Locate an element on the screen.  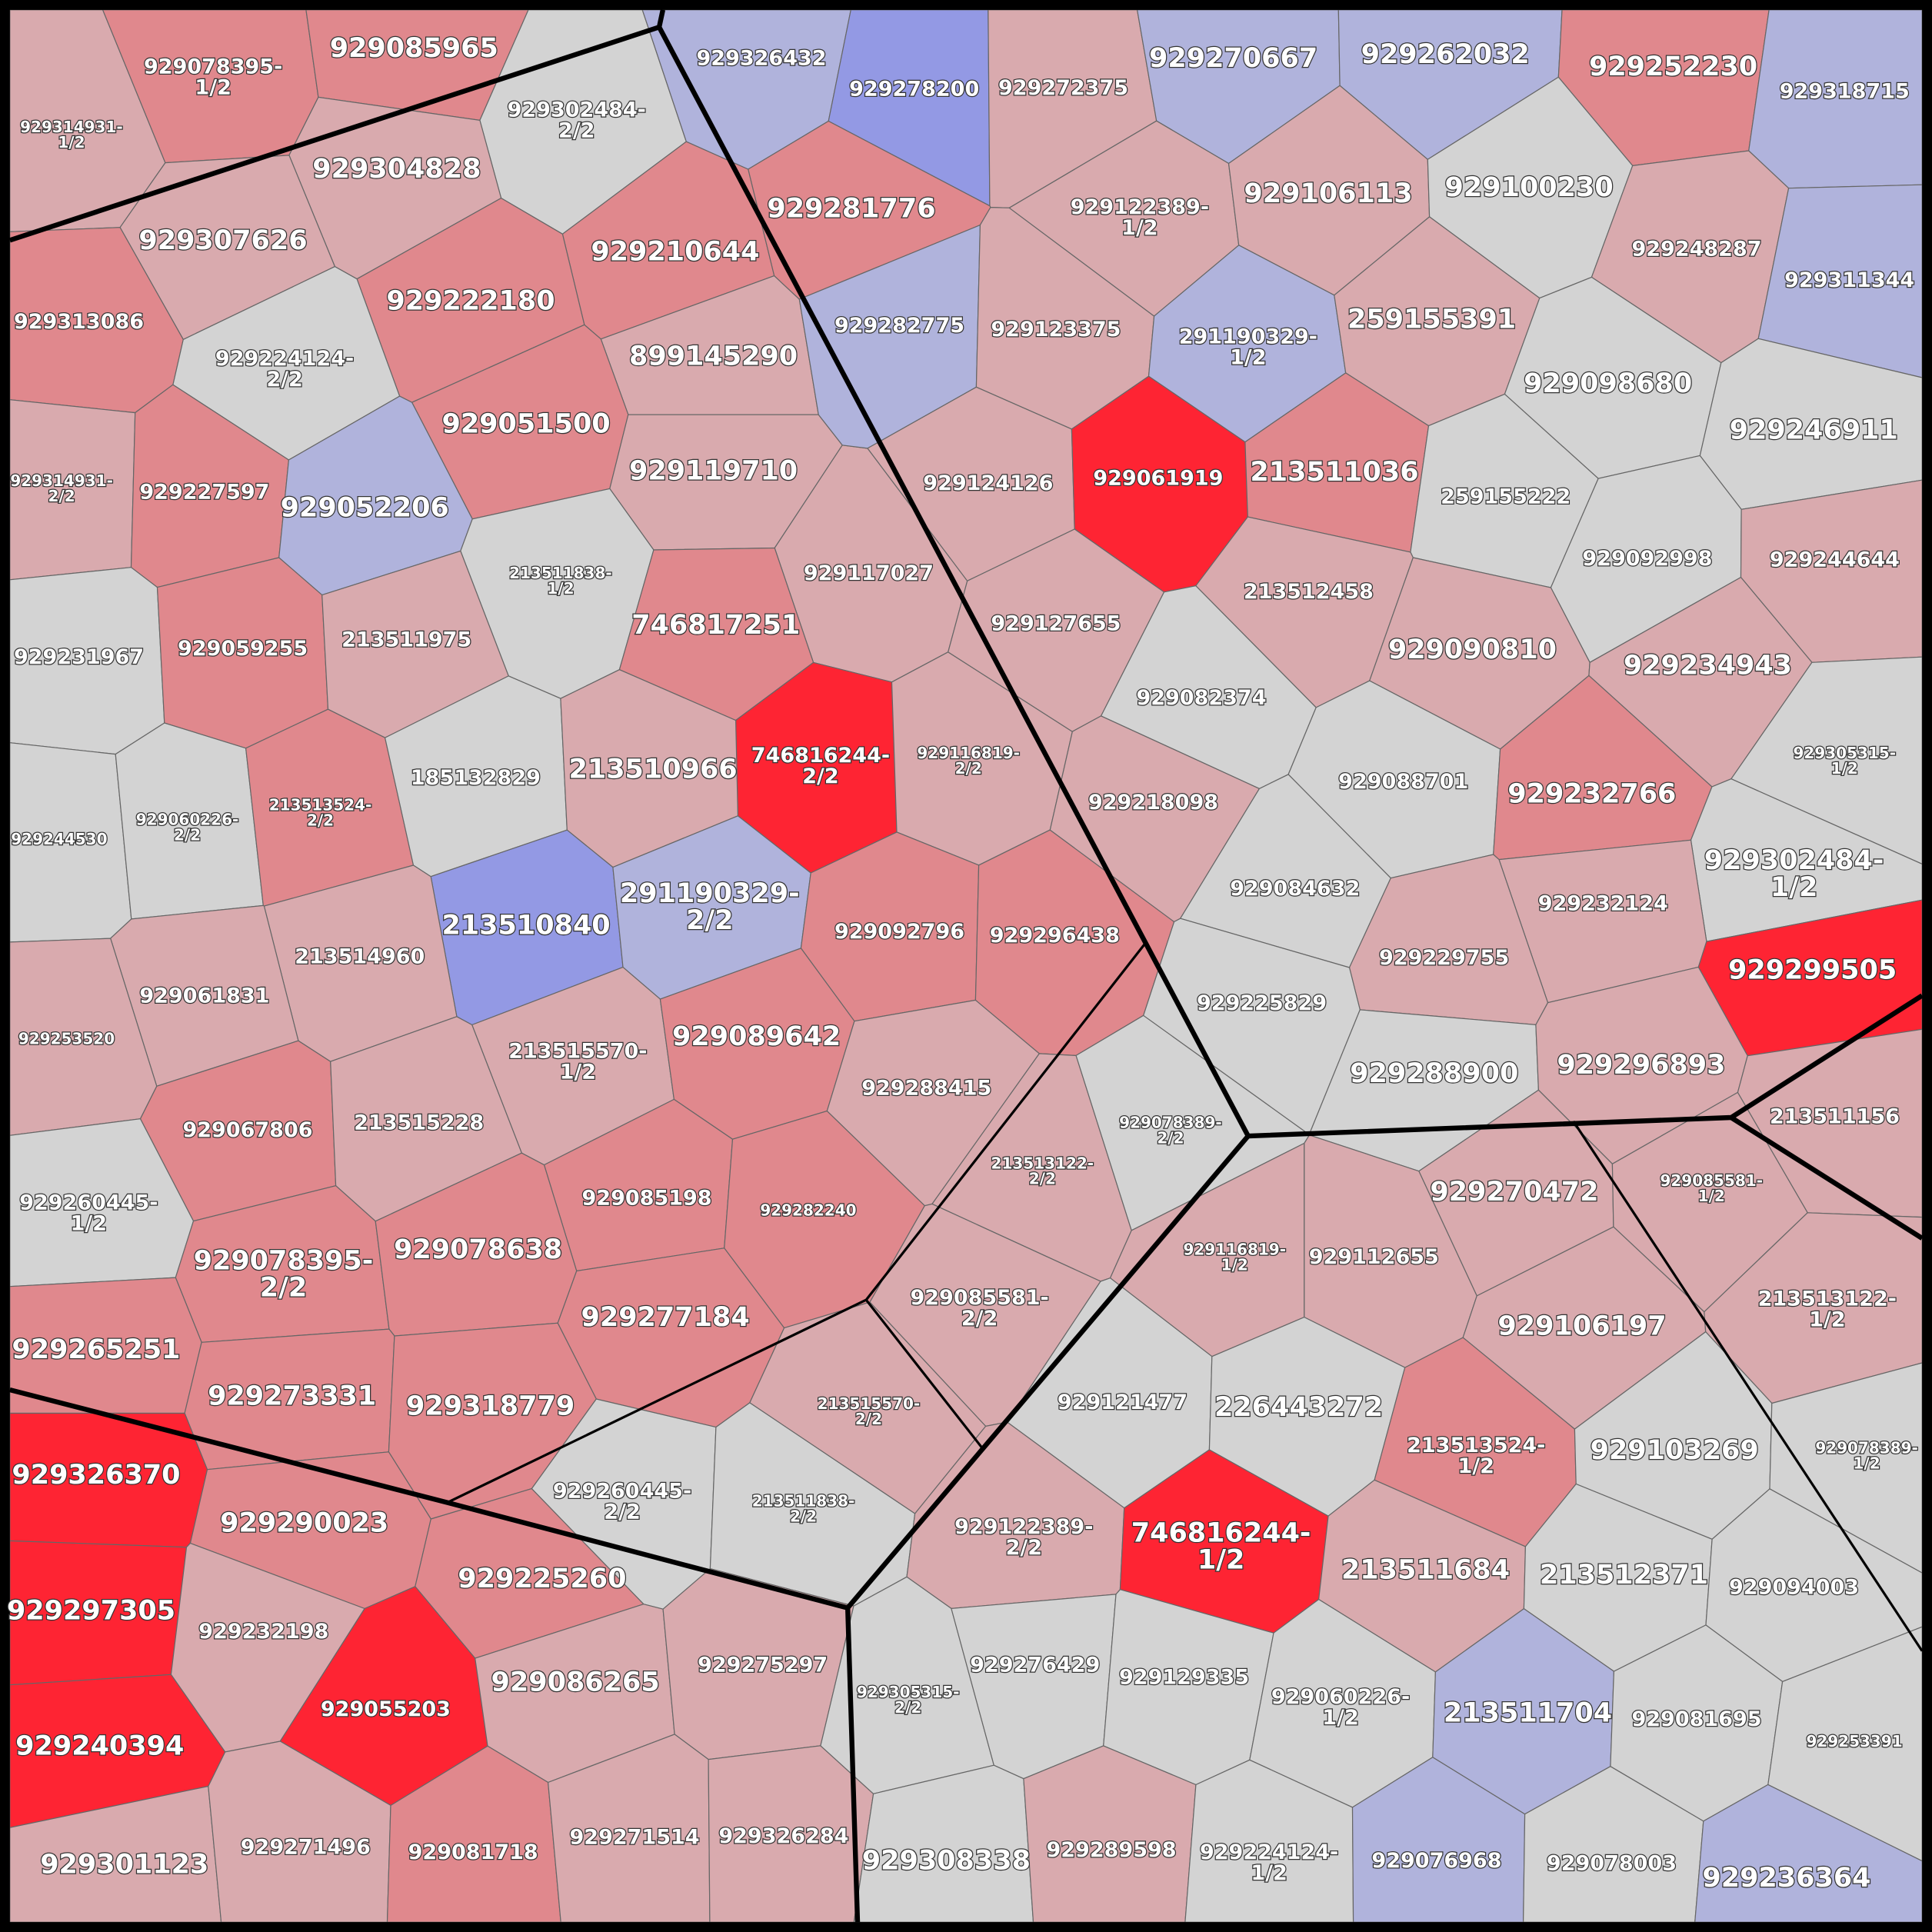
cell-label: 929078395-1/2 is located at coordinates (213, 77).